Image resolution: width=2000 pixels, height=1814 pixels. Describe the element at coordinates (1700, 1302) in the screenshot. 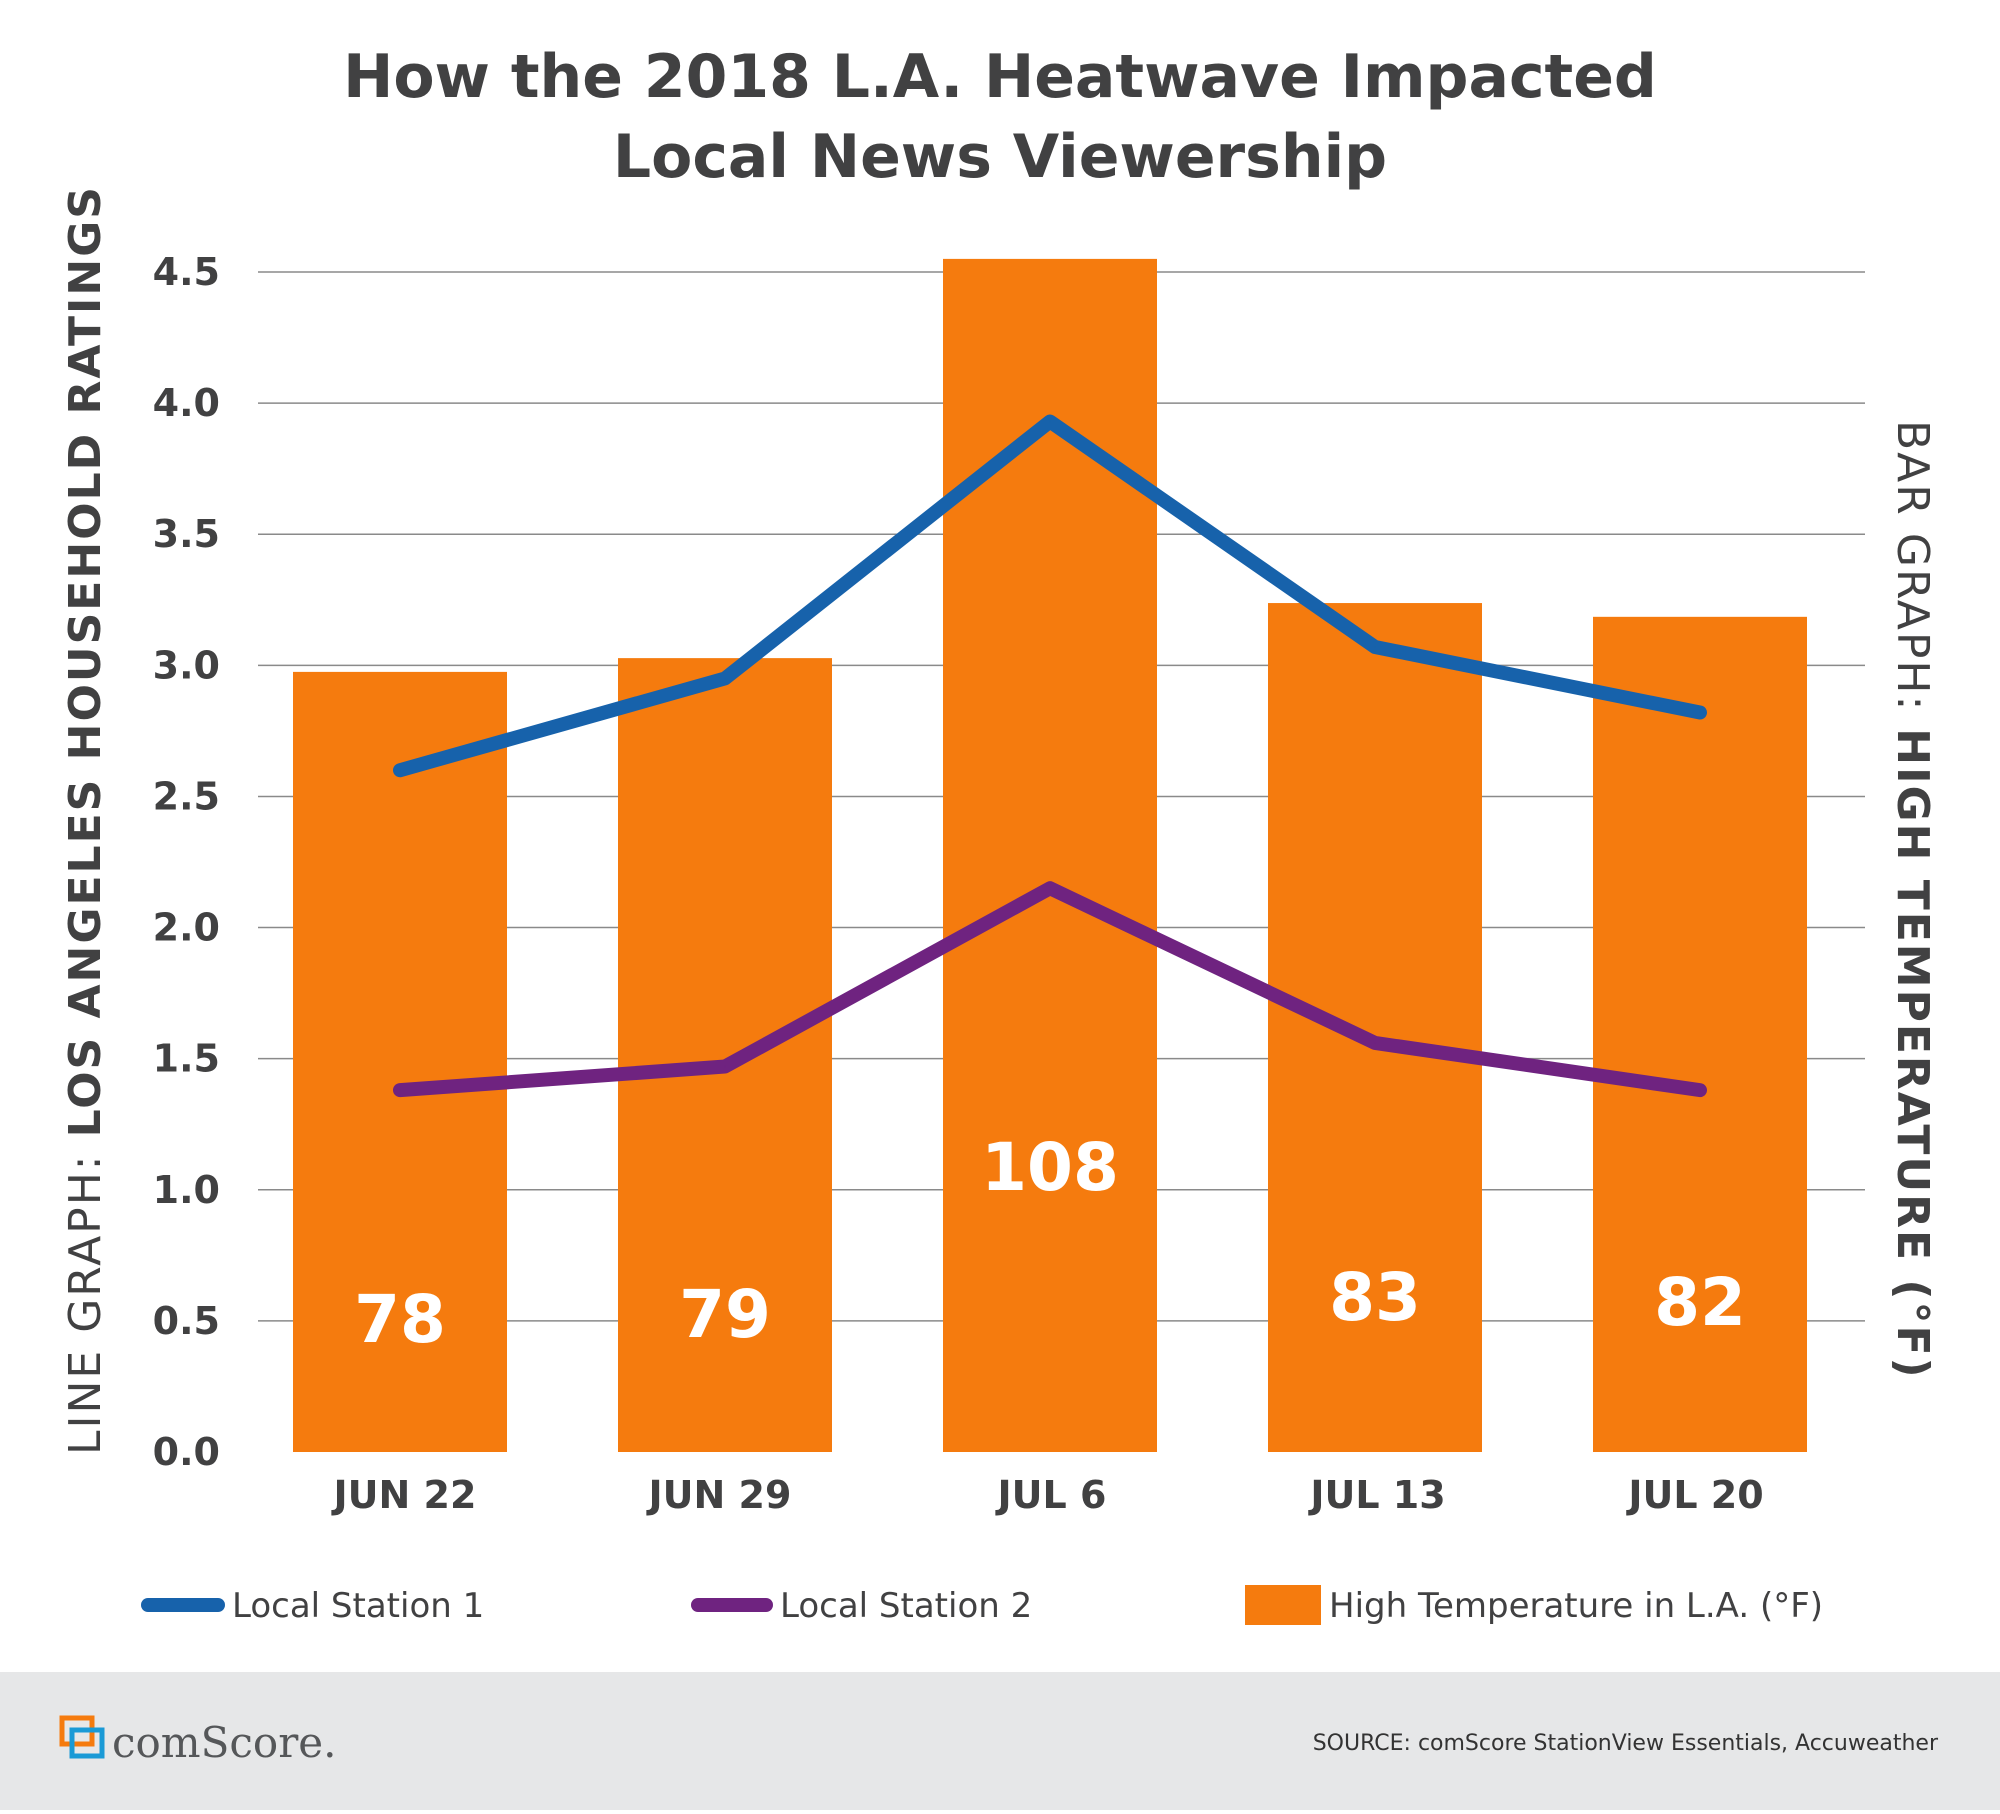

I see `bar-value-label: 82` at that location.